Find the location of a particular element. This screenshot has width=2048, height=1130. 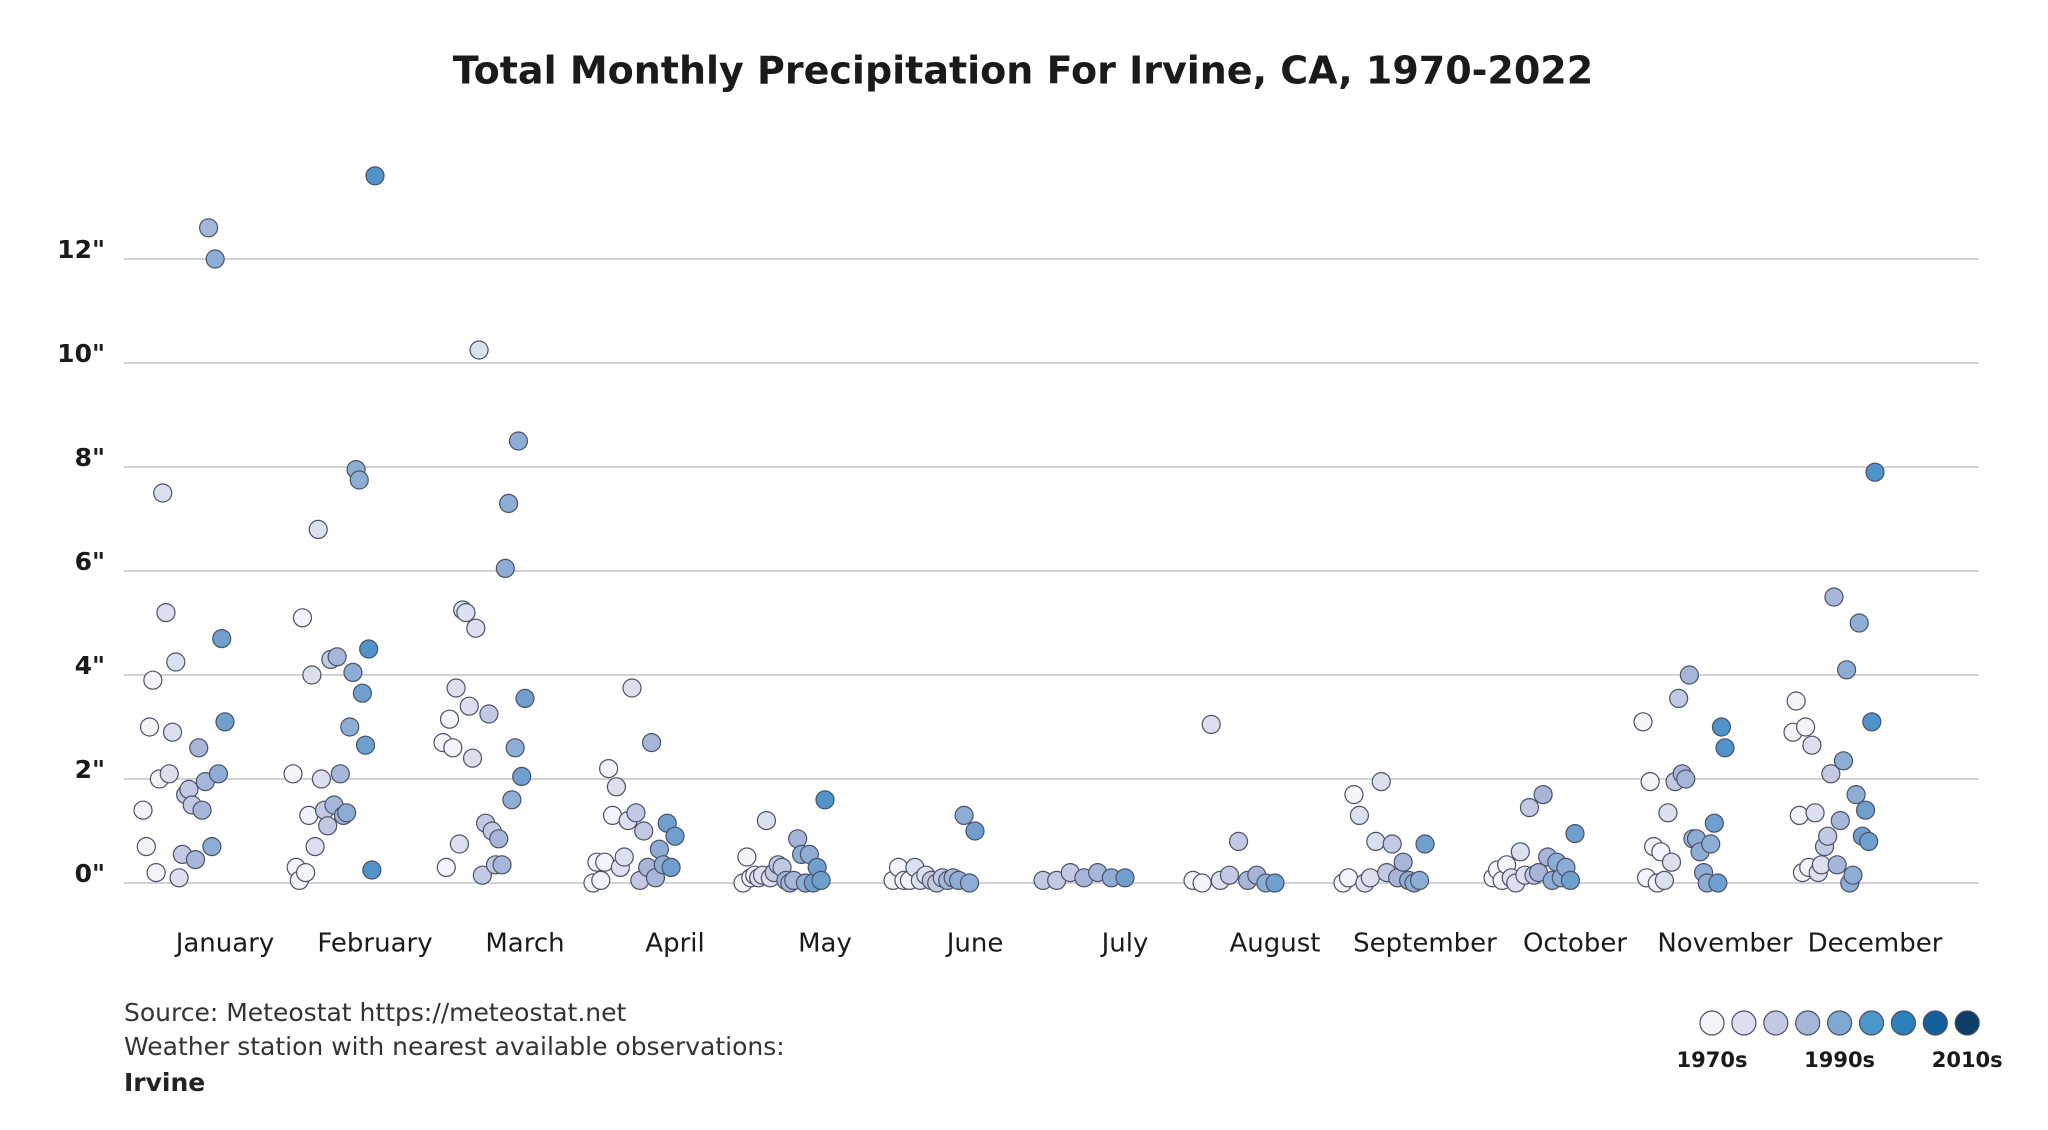

x-tick-label: November is located at coordinates (1725, 944).